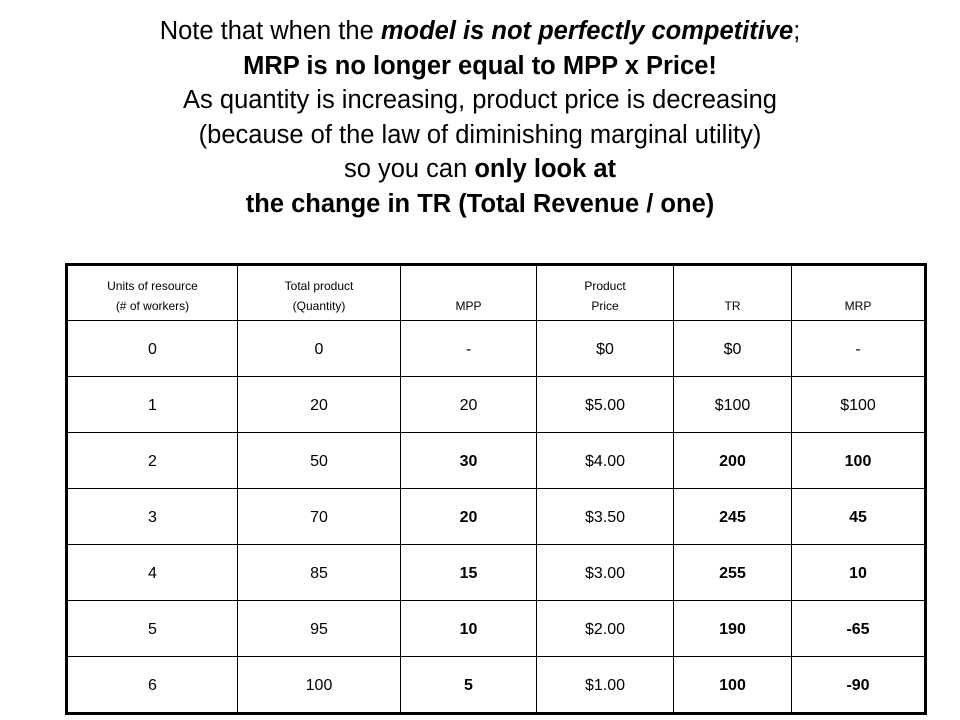 This screenshot has height=720, width=960. What do you see at coordinates (605, 404) in the screenshot?
I see `cell-product-price: $5.00` at bounding box center [605, 404].